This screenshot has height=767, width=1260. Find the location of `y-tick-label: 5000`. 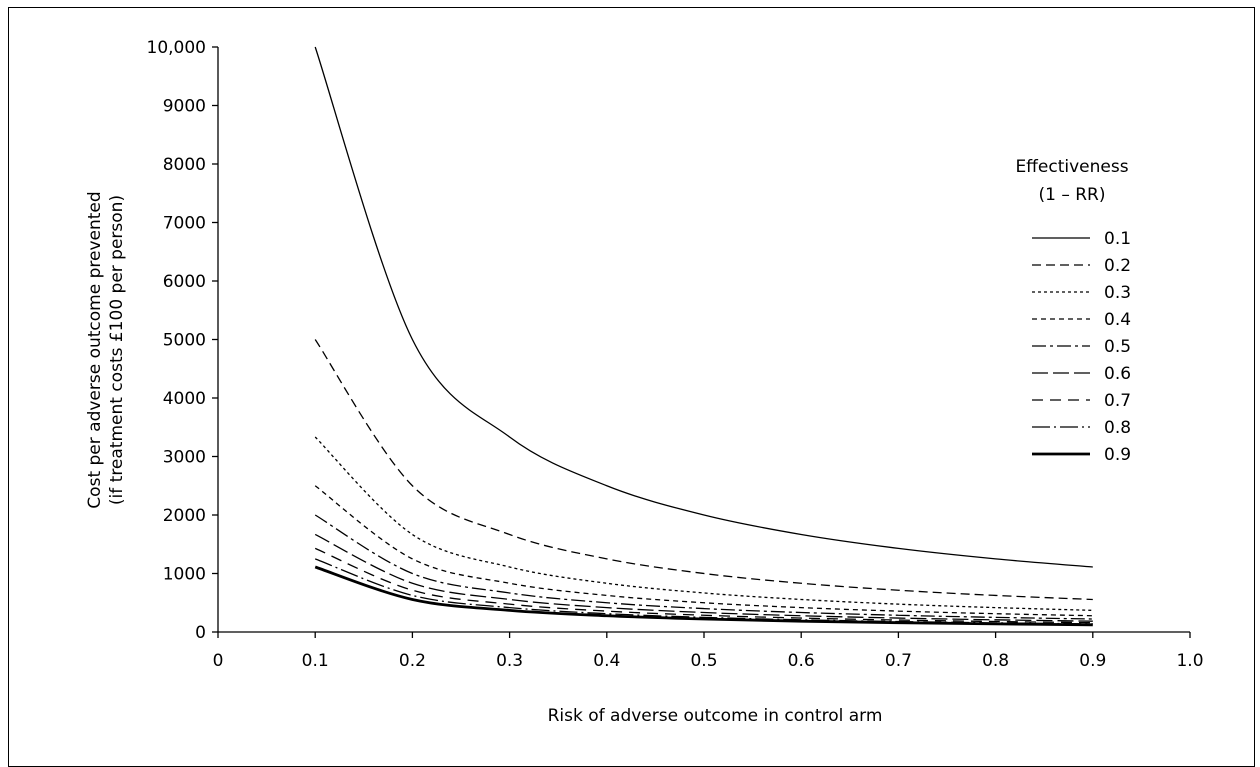

y-tick-label: 5000 is located at coordinates (184, 341).